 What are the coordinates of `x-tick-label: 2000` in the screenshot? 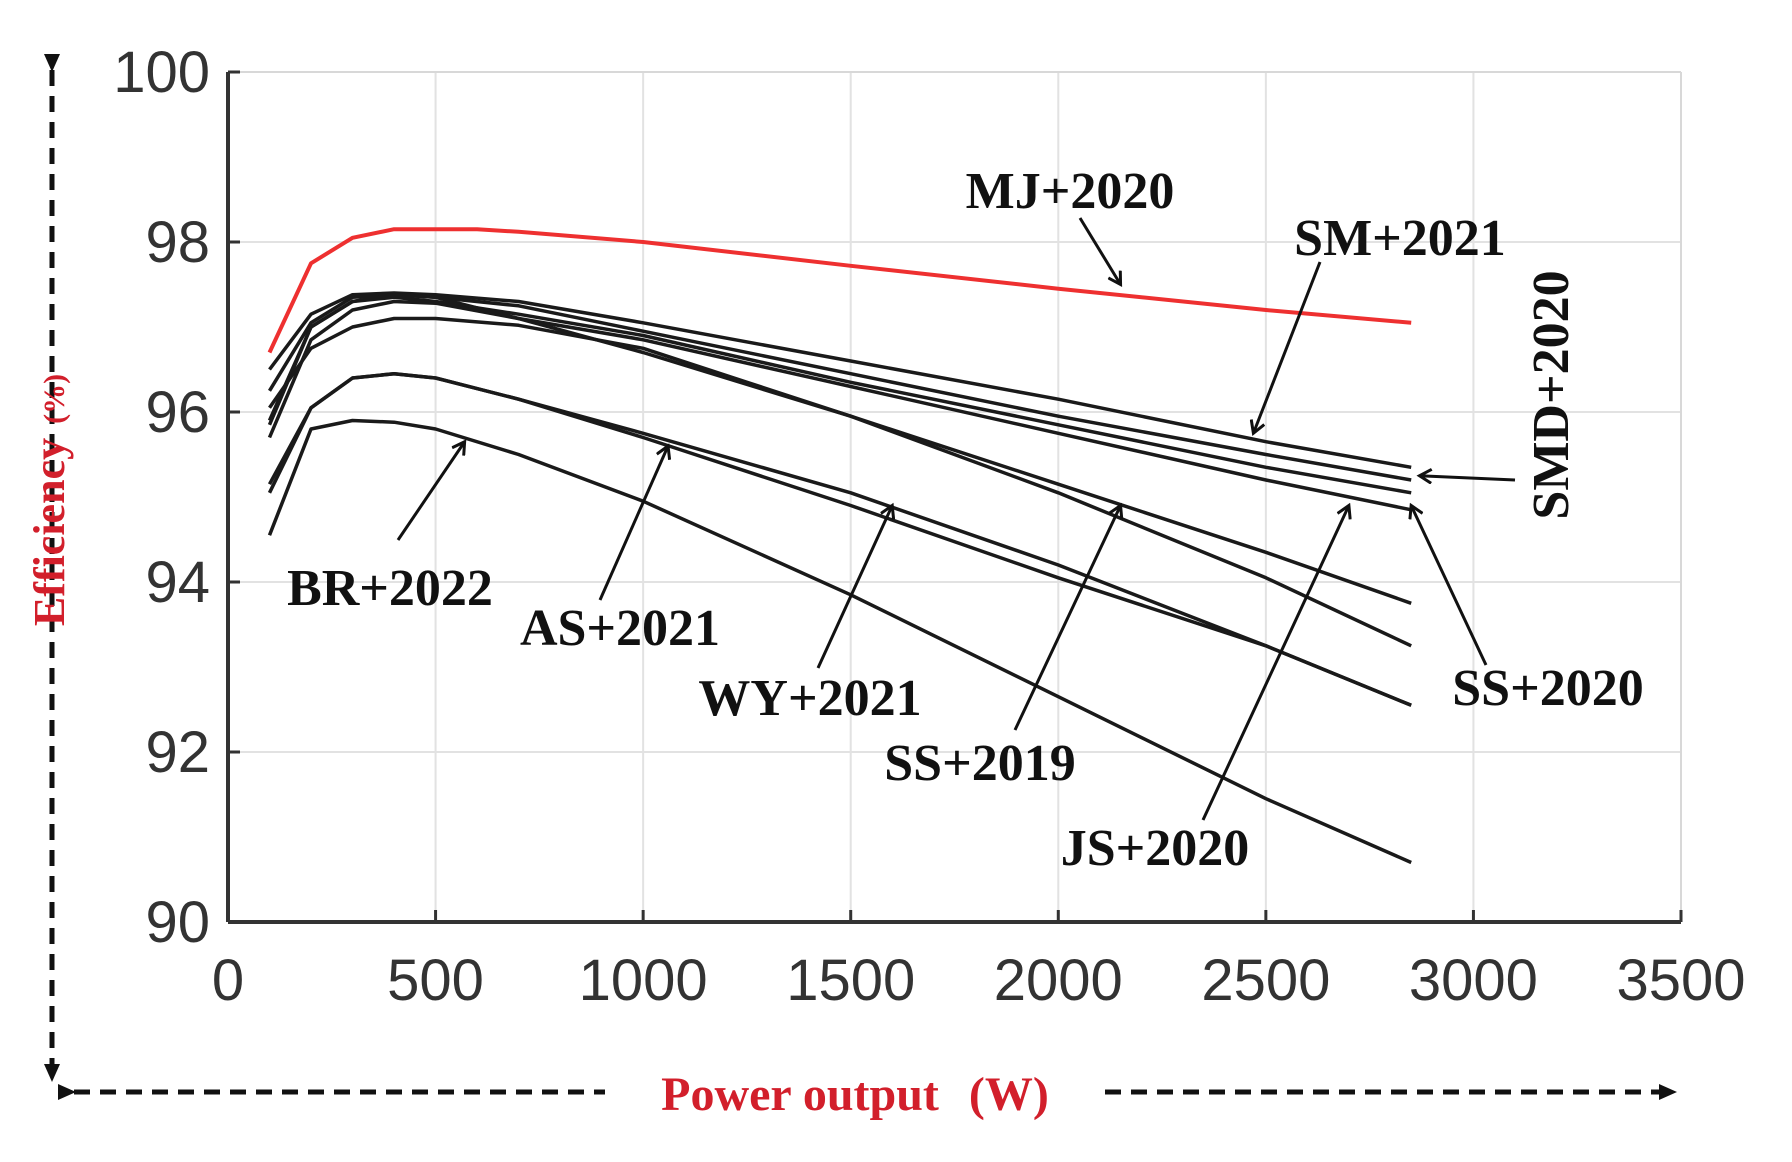 It's located at (1058, 980).